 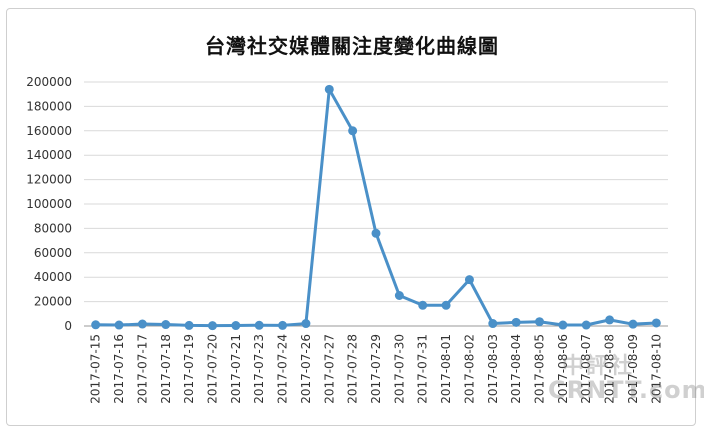 What do you see at coordinates (610, 369) in the screenshot?
I see `x-tick-label: 2017-08-08` at bounding box center [610, 369].